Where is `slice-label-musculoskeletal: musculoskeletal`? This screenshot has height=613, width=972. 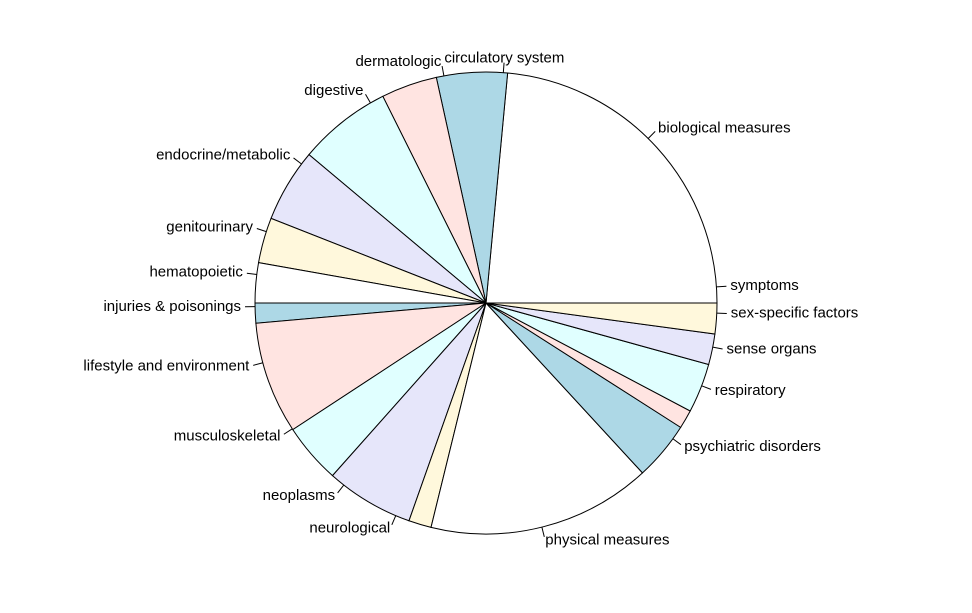 slice-label-musculoskeletal: musculoskeletal is located at coordinates (227, 435).